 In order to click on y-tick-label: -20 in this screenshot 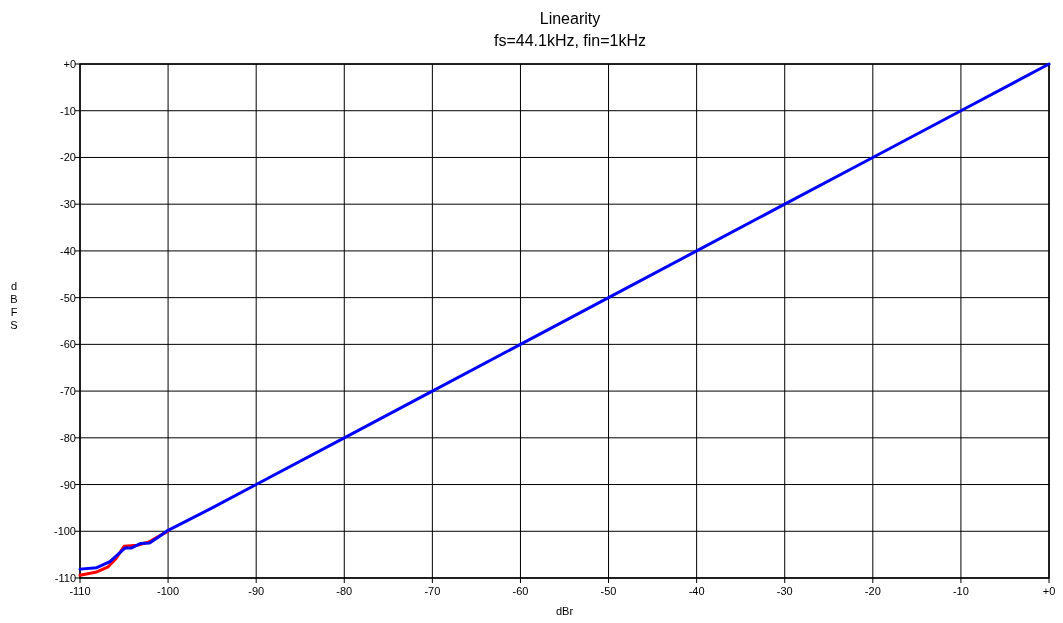, I will do `click(68, 157)`.